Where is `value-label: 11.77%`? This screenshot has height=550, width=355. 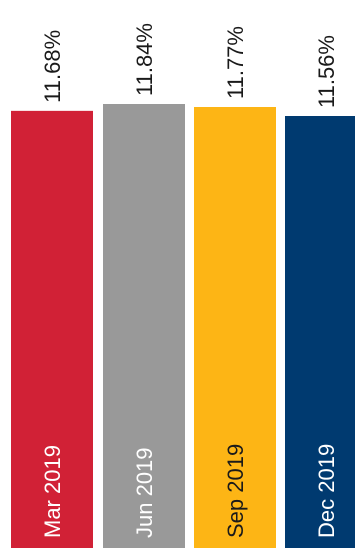
value-label: 11.77% is located at coordinates (235, 62).